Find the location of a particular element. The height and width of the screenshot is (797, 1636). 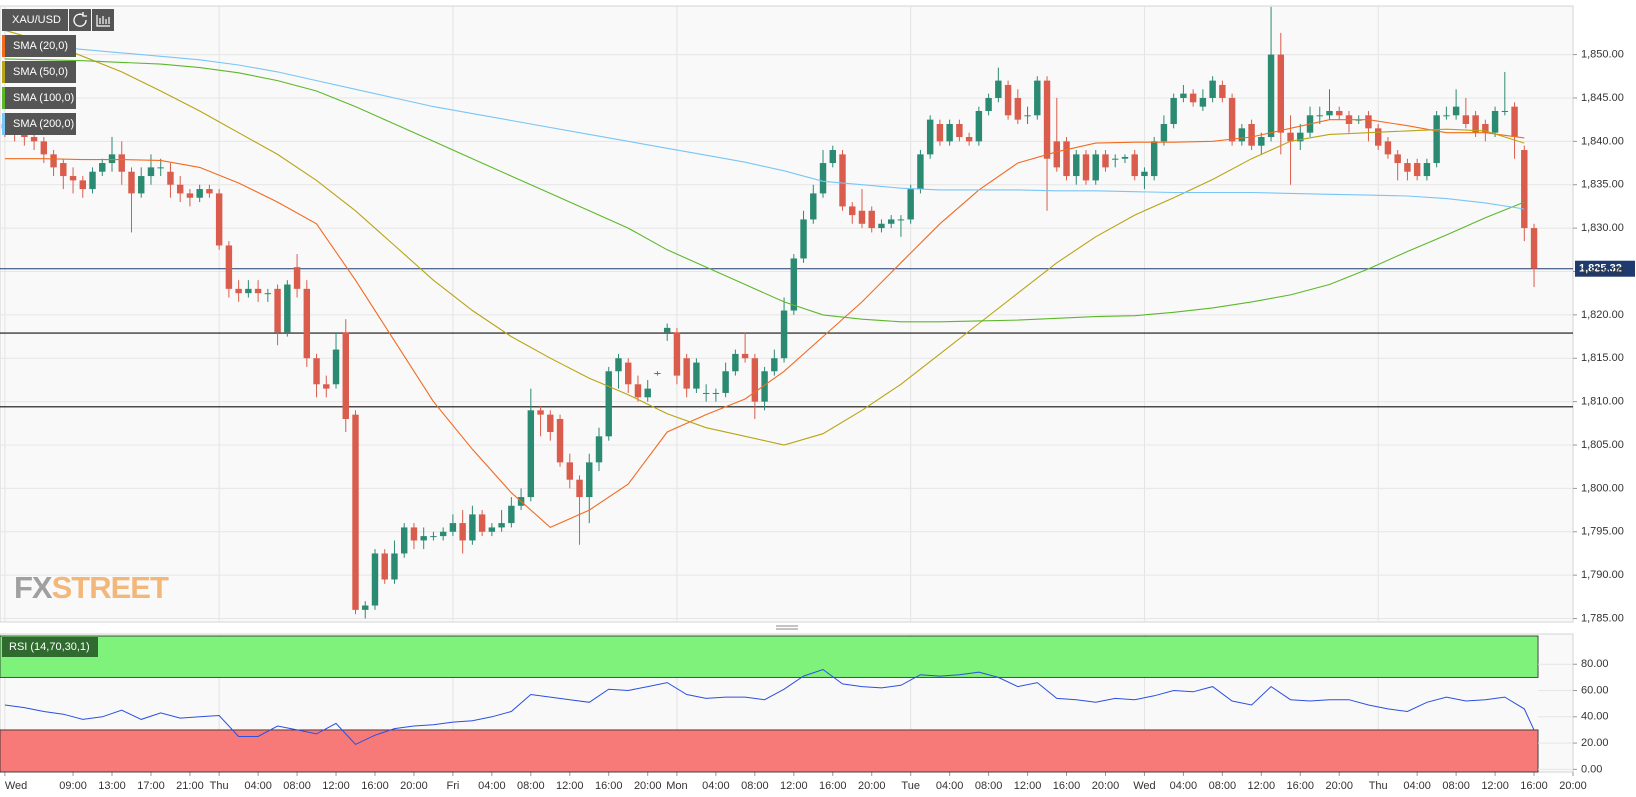

rsi-title: RSI (14,70,30,1) is located at coordinates (49, 647).